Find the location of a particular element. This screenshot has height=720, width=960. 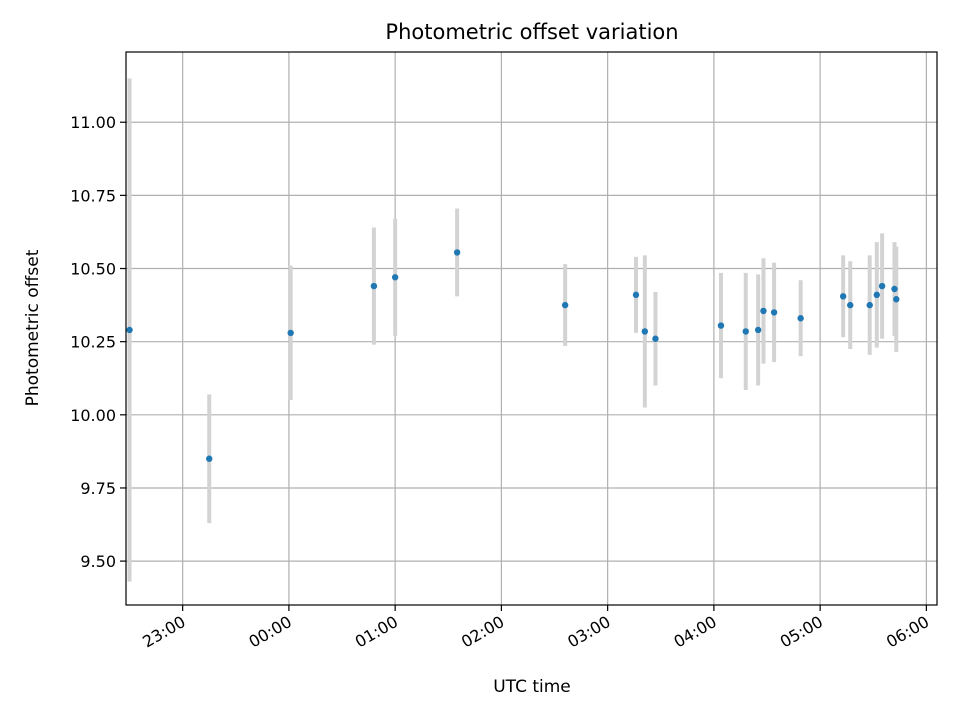

y-tick-label: 10.25 is located at coordinates (93, 342).